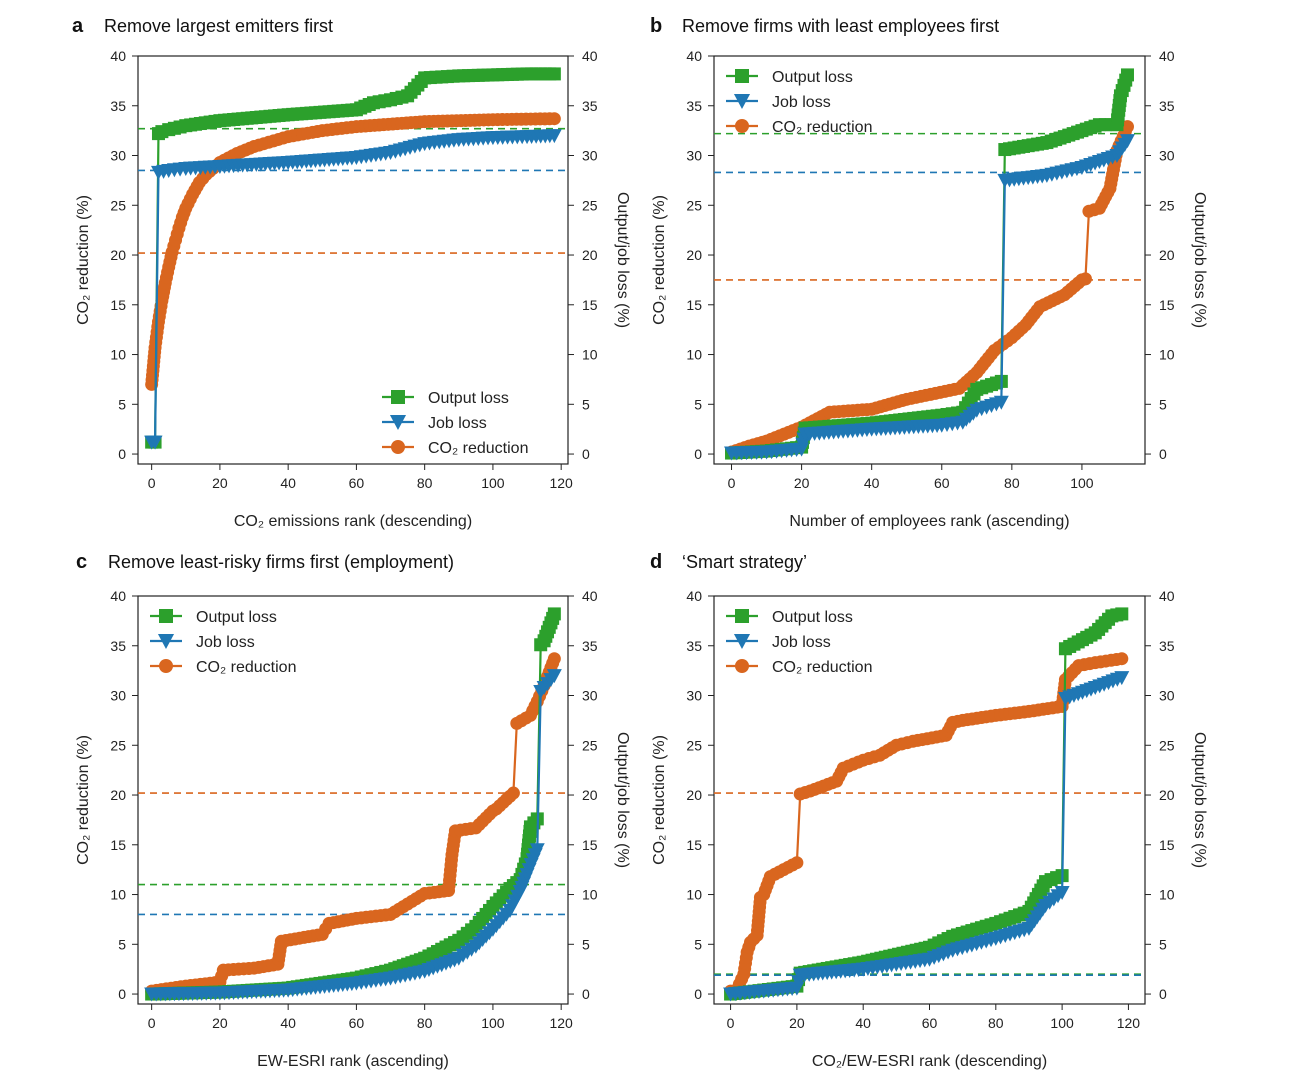  What do you see at coordinates (218, 26) in the screenshot?
I see `panel-title: Remove largest emitters first` at bounding box center [218, 26].